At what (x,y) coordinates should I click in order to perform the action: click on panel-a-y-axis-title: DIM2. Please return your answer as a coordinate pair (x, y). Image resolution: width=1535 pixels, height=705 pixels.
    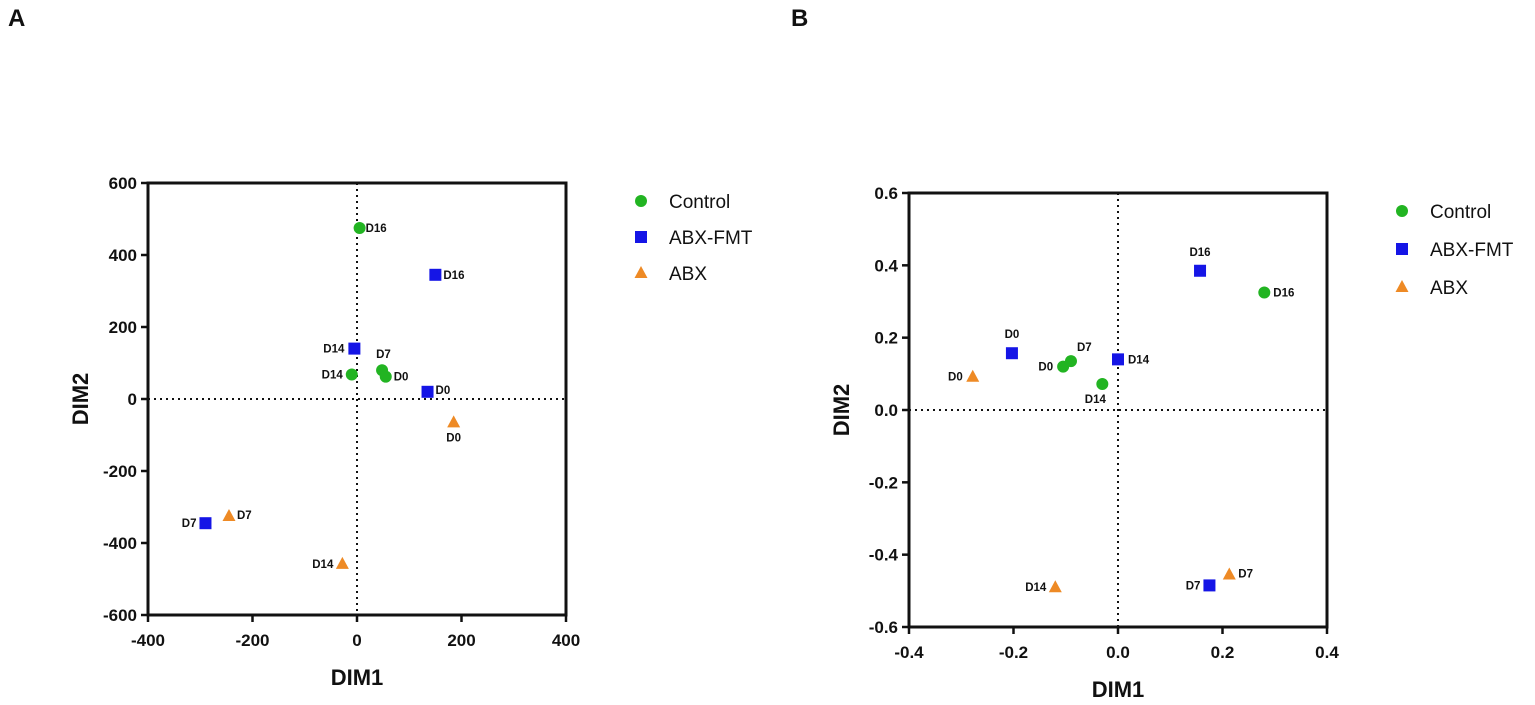
    Looking at the image, I should click on (80, 399).